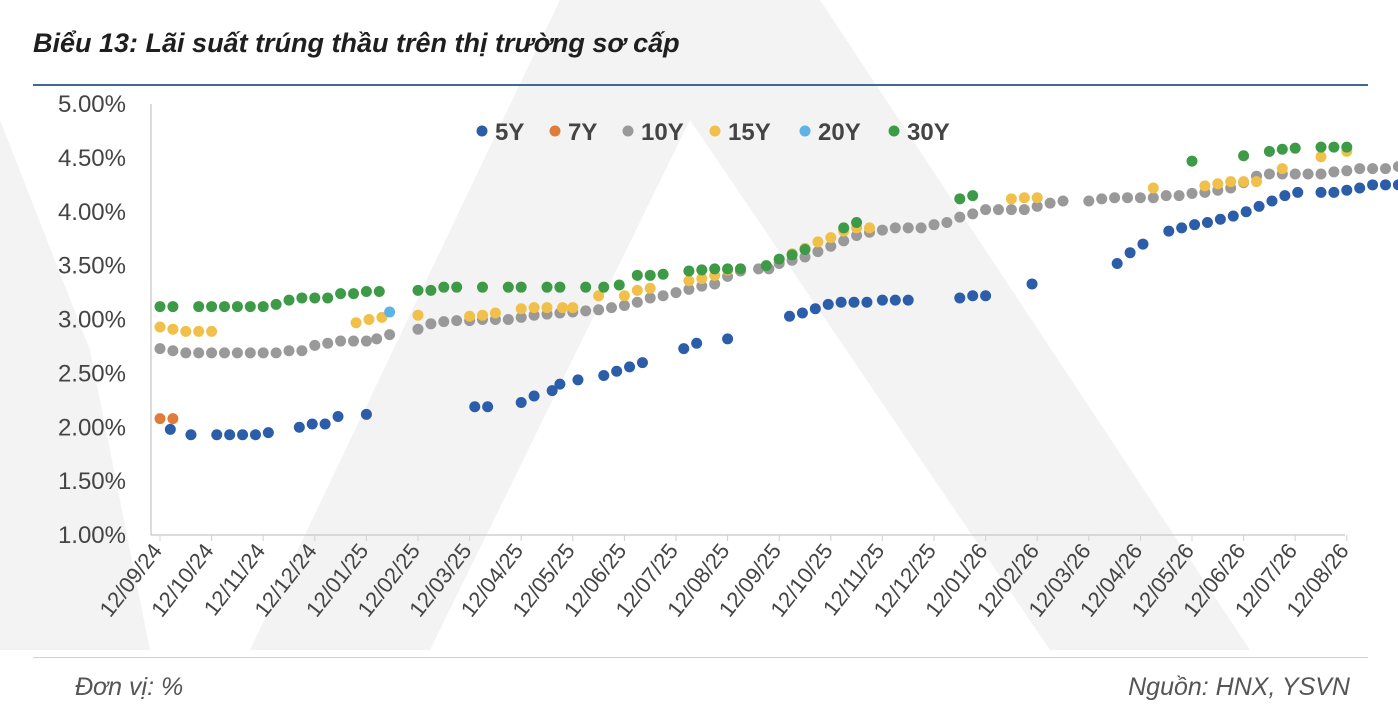 The image size is (1398, 706). Describe the element at coordinates (662, 132) in the screenshot. I see `legend-label-10y: 10Y` at that location.